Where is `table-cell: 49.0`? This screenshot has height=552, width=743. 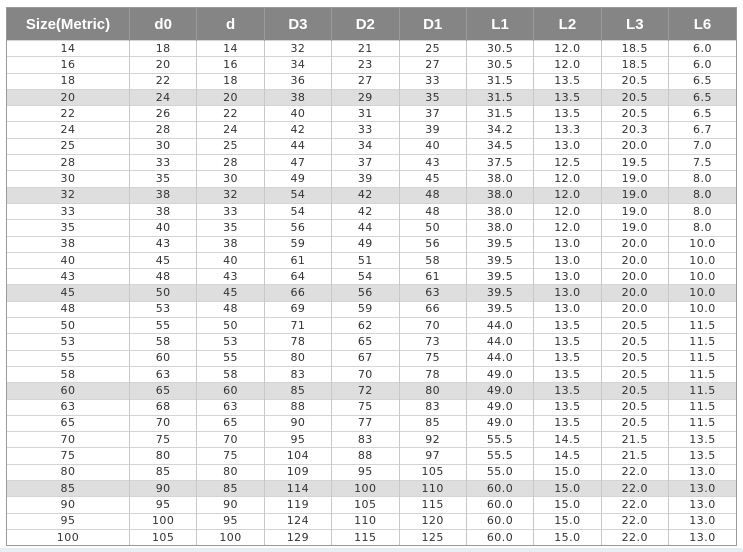
table-cell: 49.0 is located at coordinates (499, 407).